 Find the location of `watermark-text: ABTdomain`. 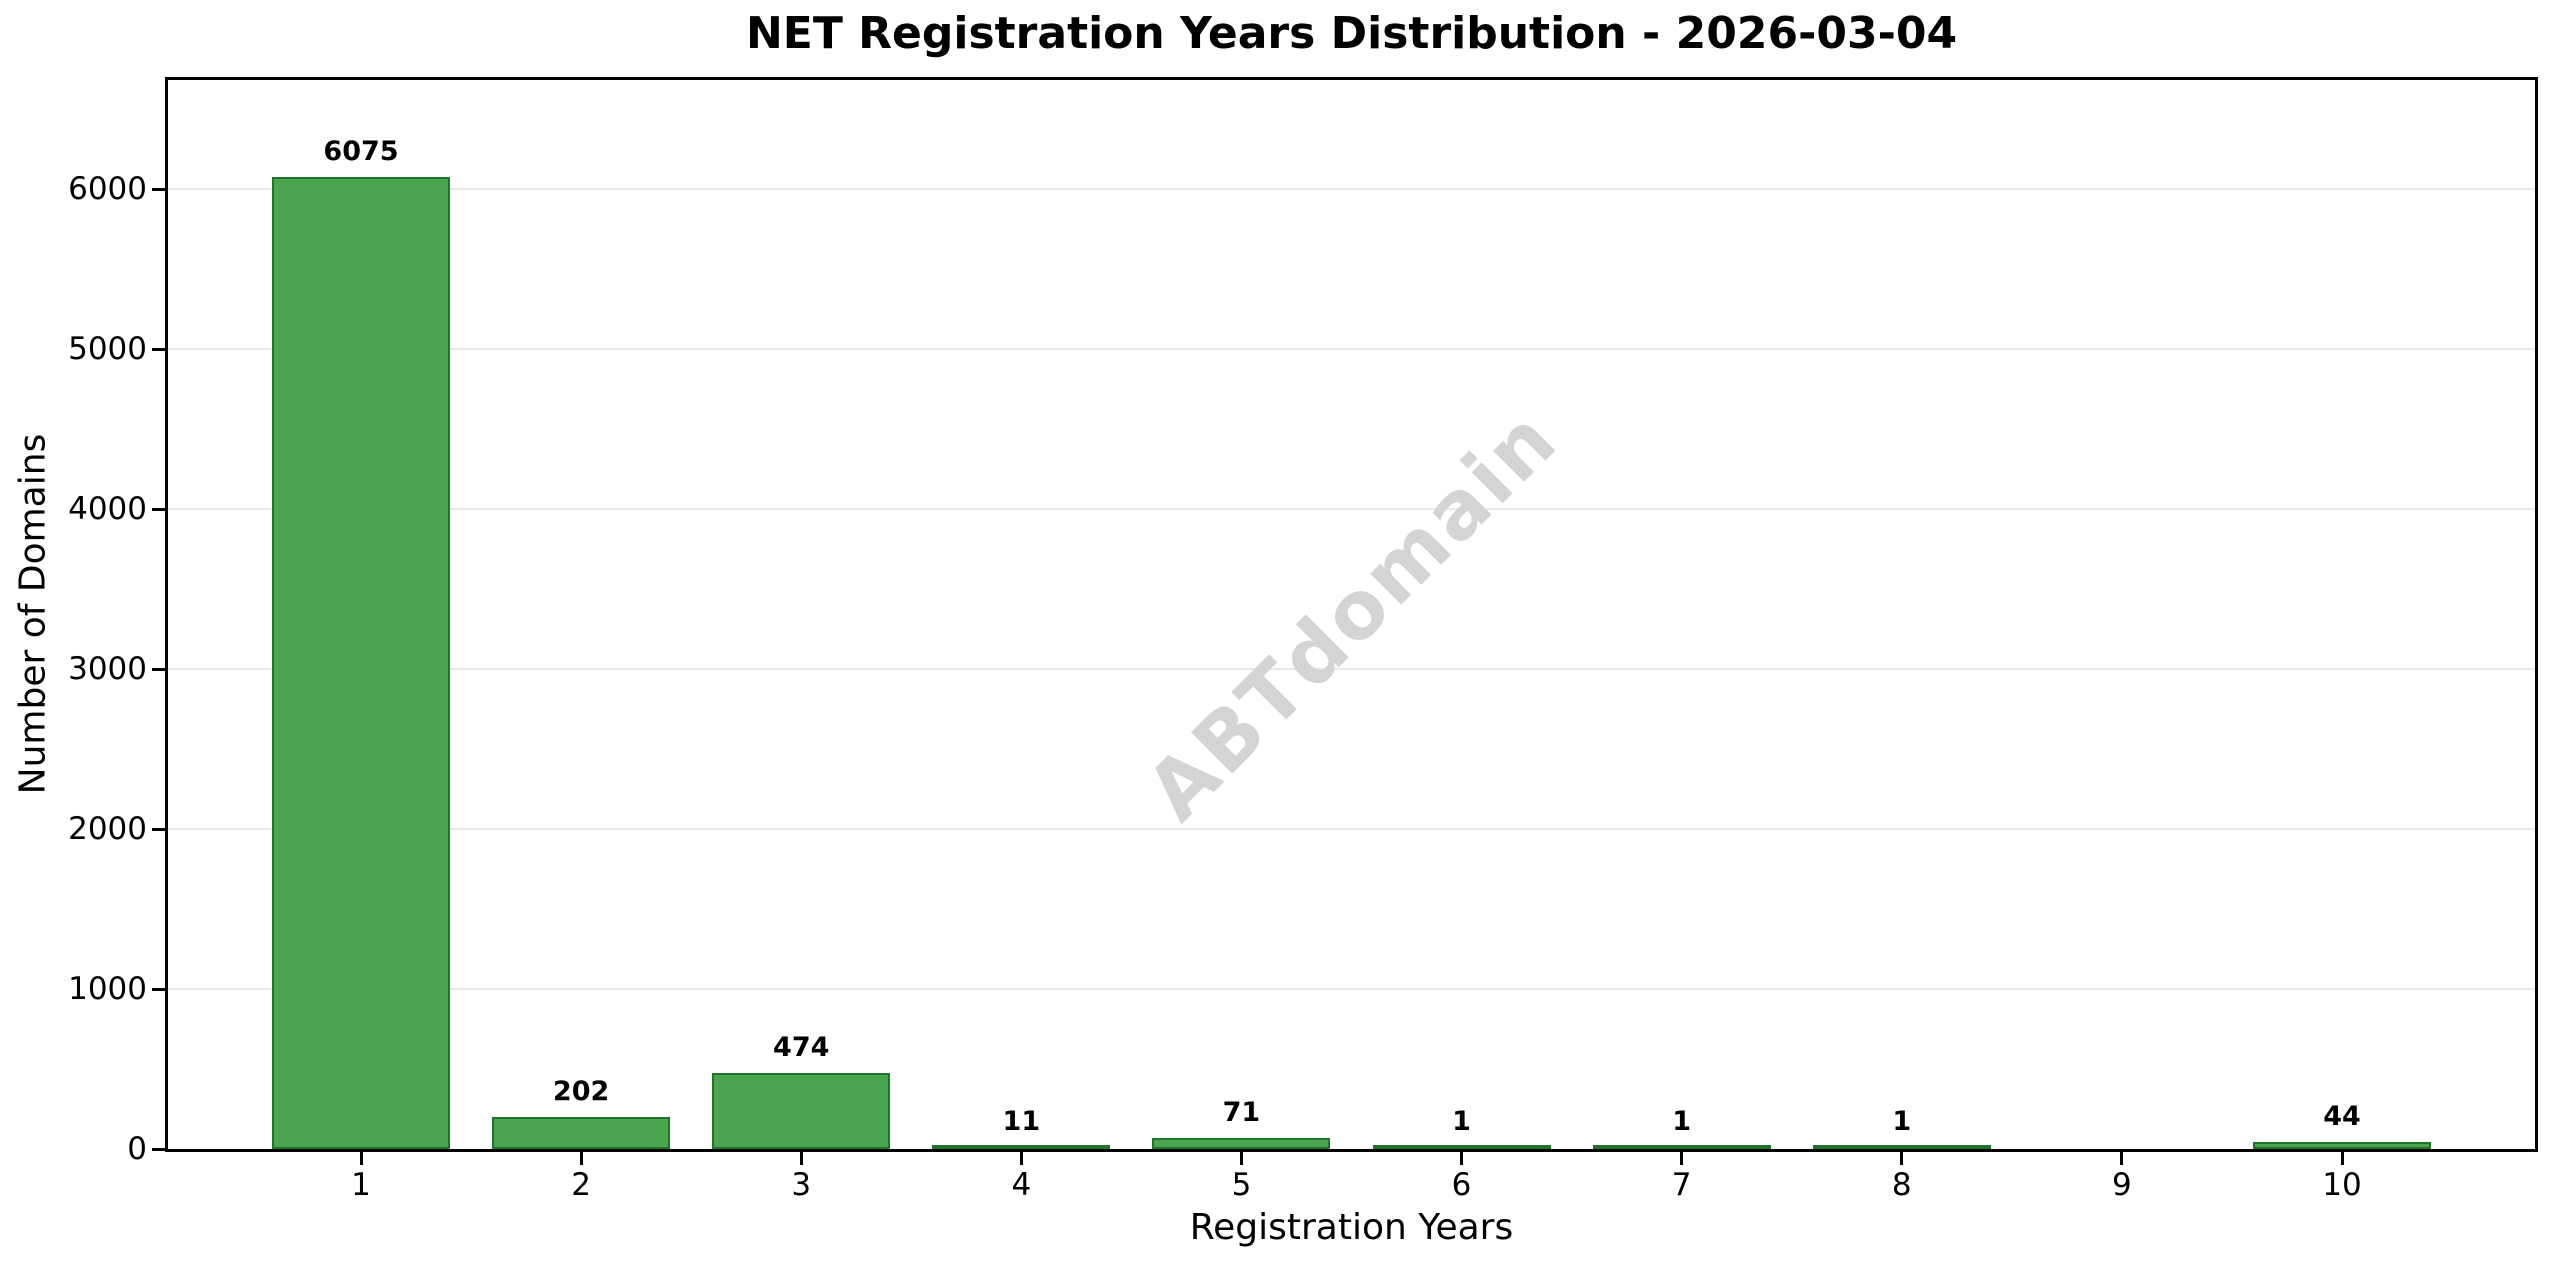

watermark-text: ABTdomain is located at coordinates (1351, 614).